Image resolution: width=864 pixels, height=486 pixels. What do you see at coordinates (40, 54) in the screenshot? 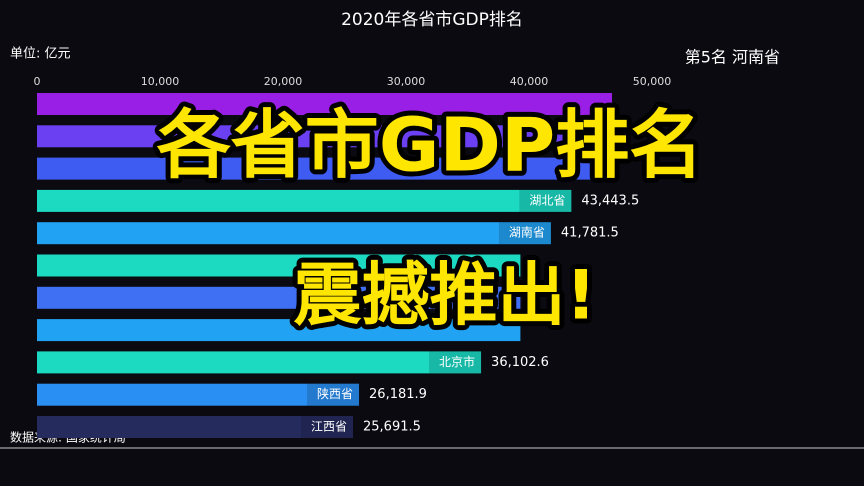
I see `unit-label: 单位: 亿元` at bounding box center [40, 54].